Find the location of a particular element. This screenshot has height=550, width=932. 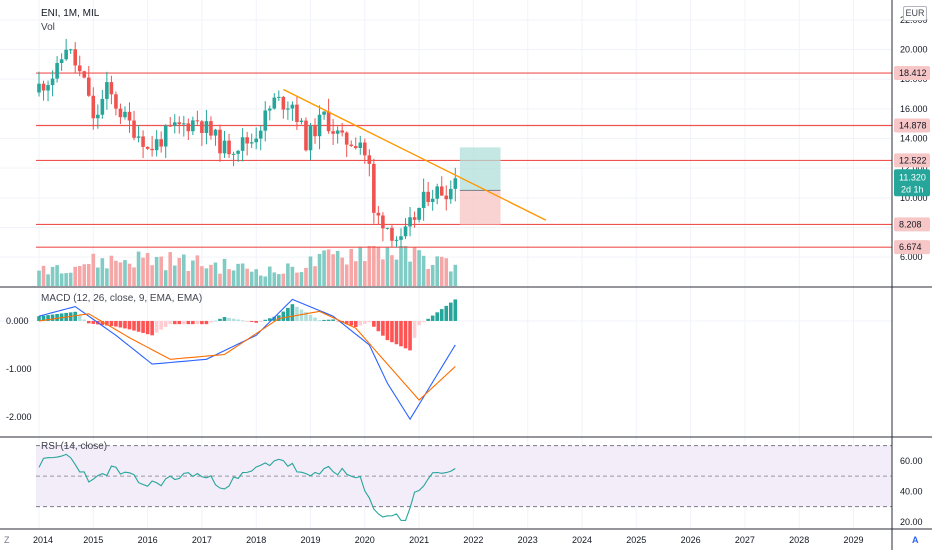

rsi-line is located at coordinates (247, 487).